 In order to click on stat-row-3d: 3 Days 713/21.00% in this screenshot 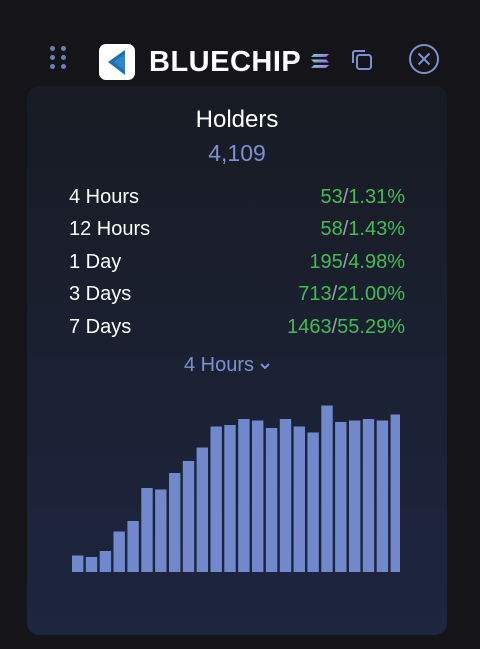, I will do `click(237, 296)`.